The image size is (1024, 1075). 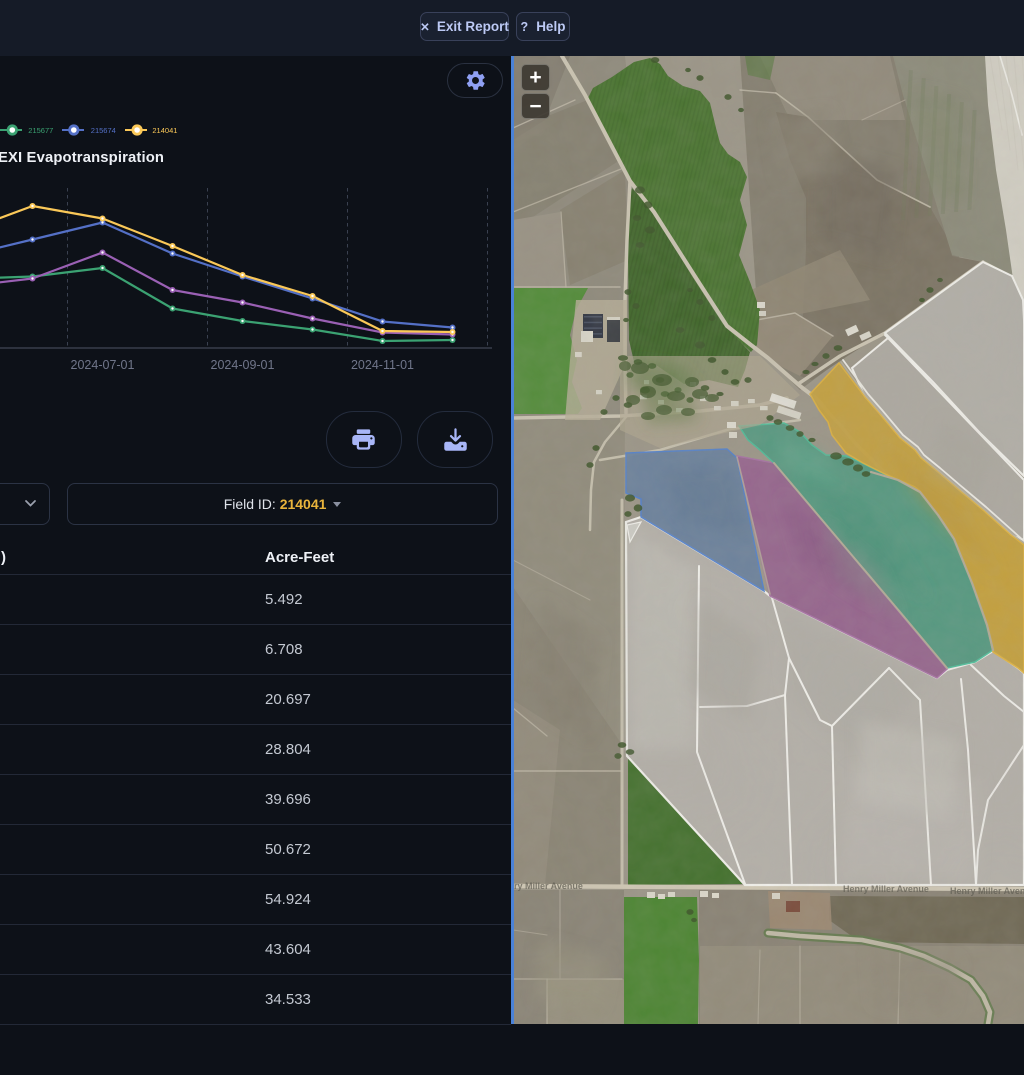 I want to click on svg-text: 214041, so click(x=164, y=130).